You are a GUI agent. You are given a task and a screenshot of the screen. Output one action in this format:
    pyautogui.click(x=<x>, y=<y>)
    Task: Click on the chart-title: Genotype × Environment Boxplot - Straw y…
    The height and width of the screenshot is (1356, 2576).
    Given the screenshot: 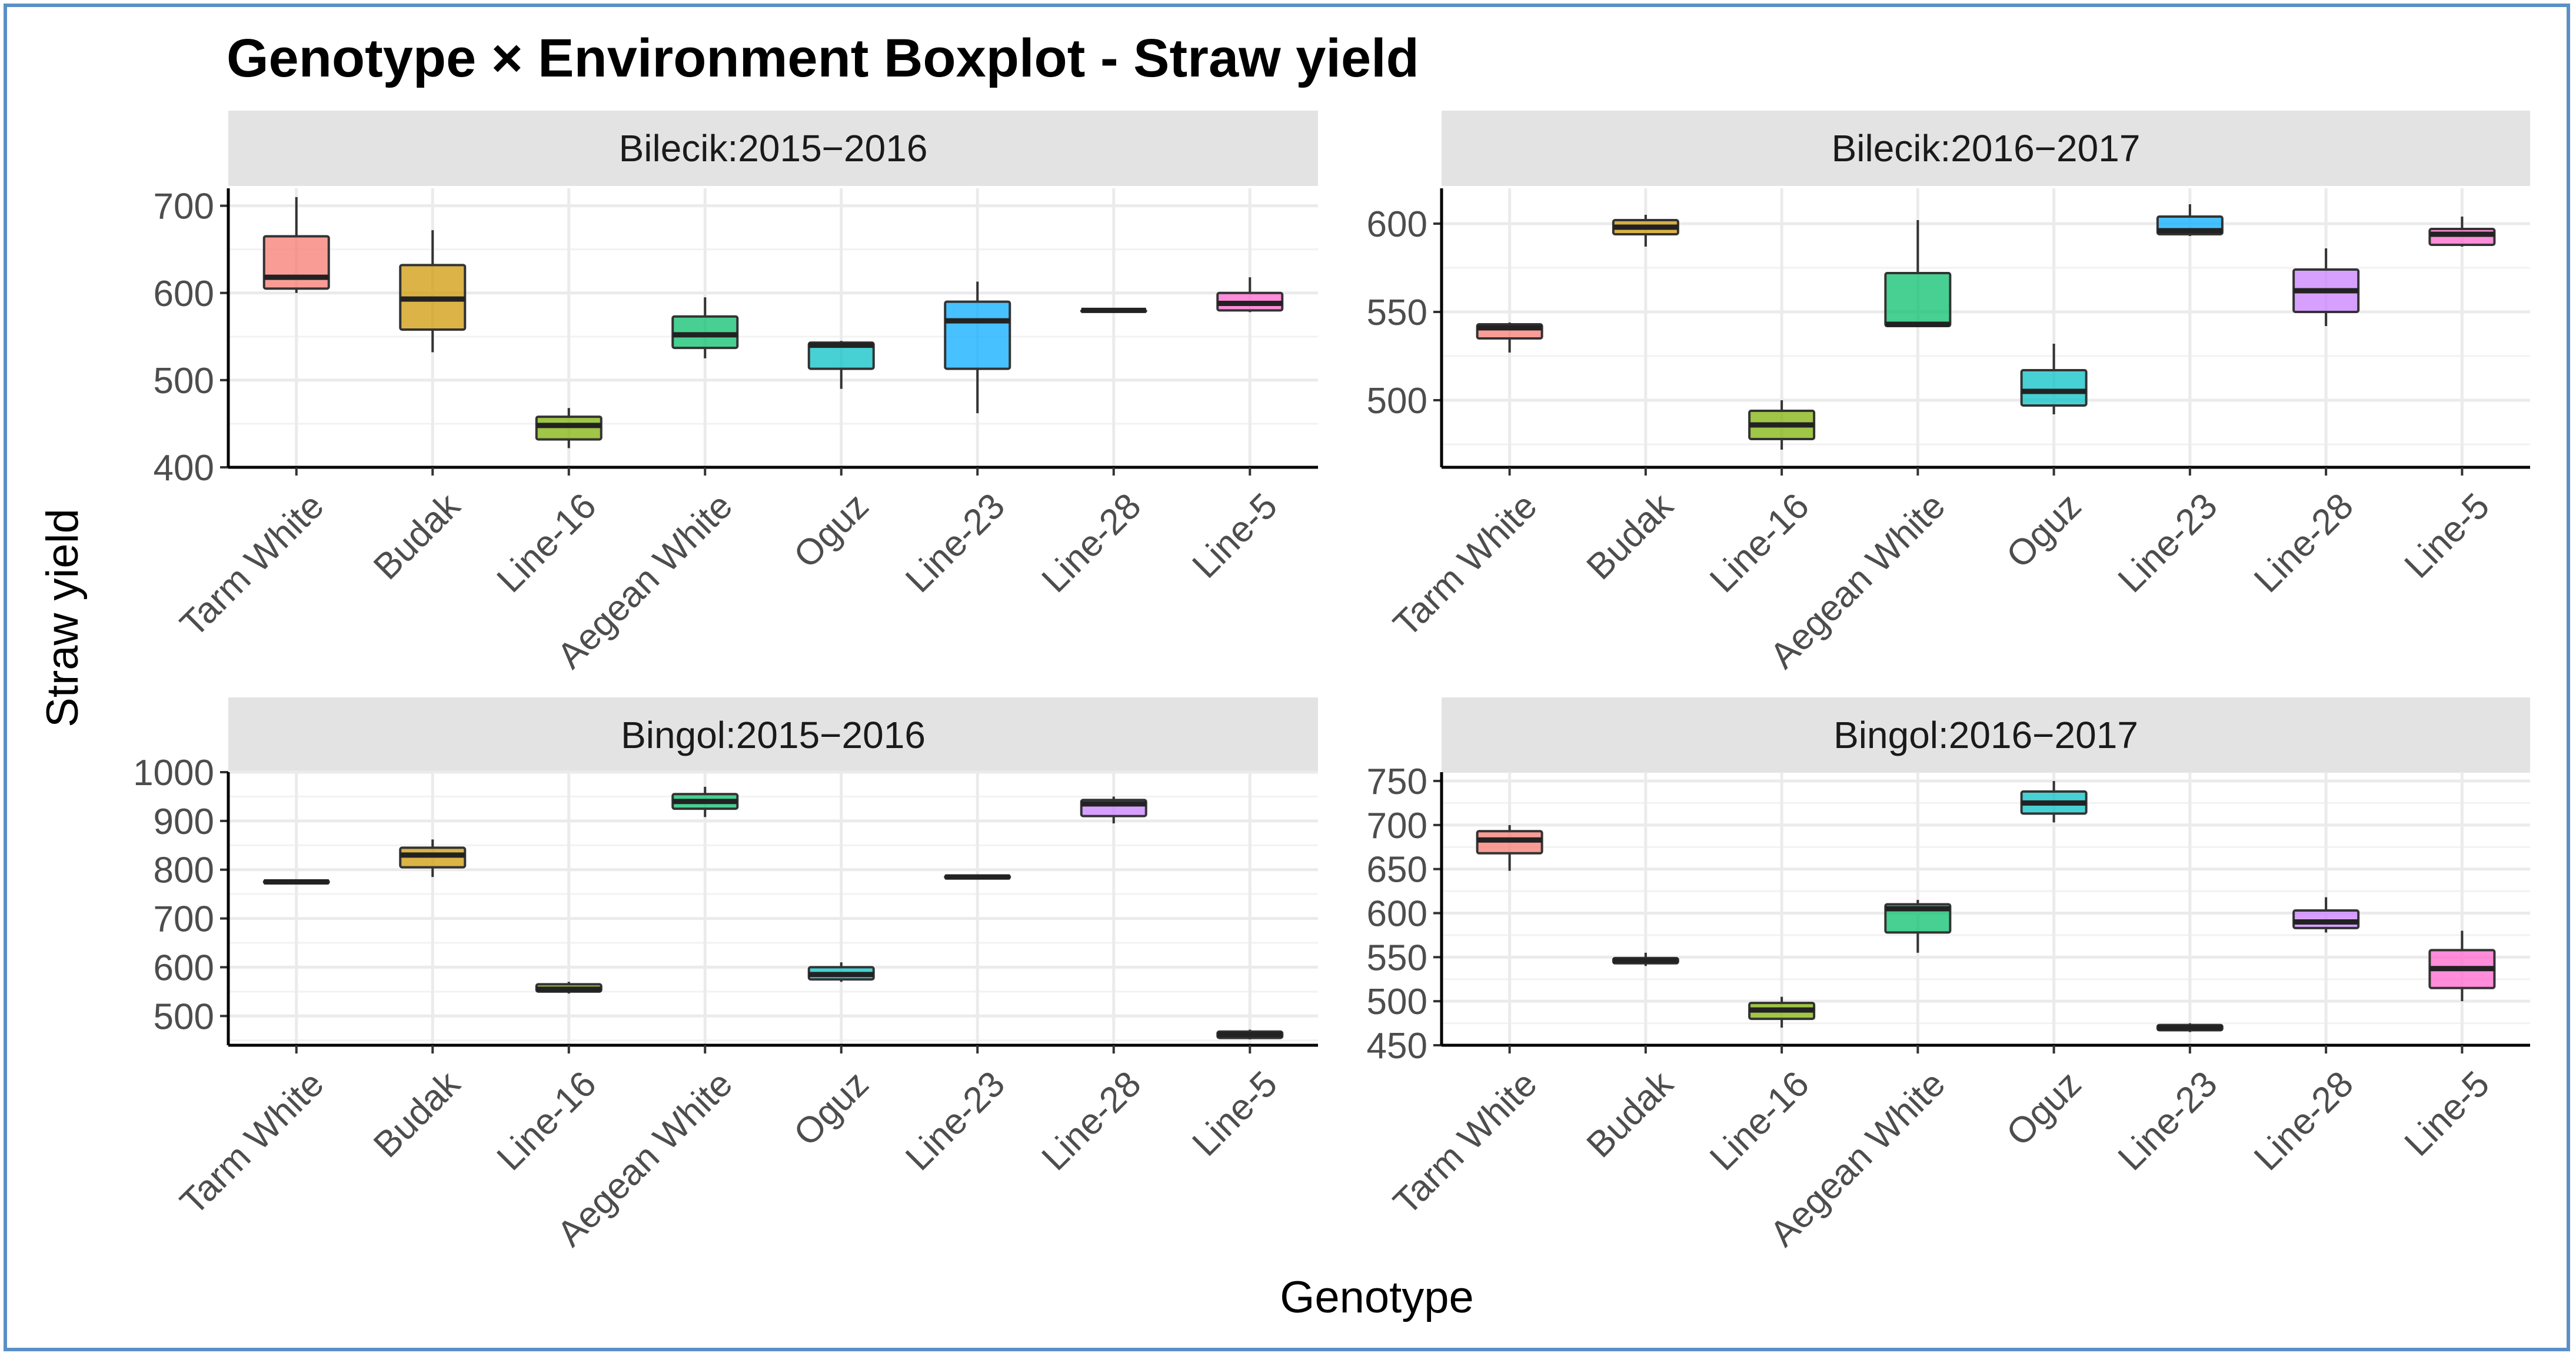 What is the action you would take?
    pyautogui.click(x=823, y=58)
    